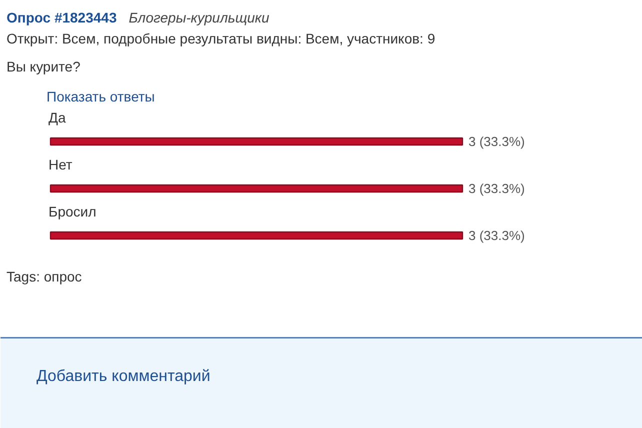  What do you see at coordinates (123, 376) in the screenshot?
I see `text: Добавить комментарий` at bounding box center [123, 376].